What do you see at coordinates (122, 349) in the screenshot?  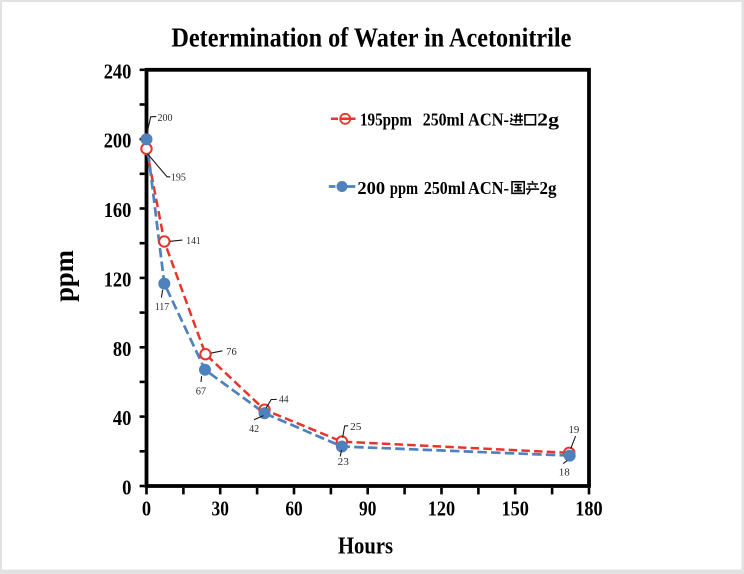 I see `svg-text: 80` at bounding box center [122, 349].